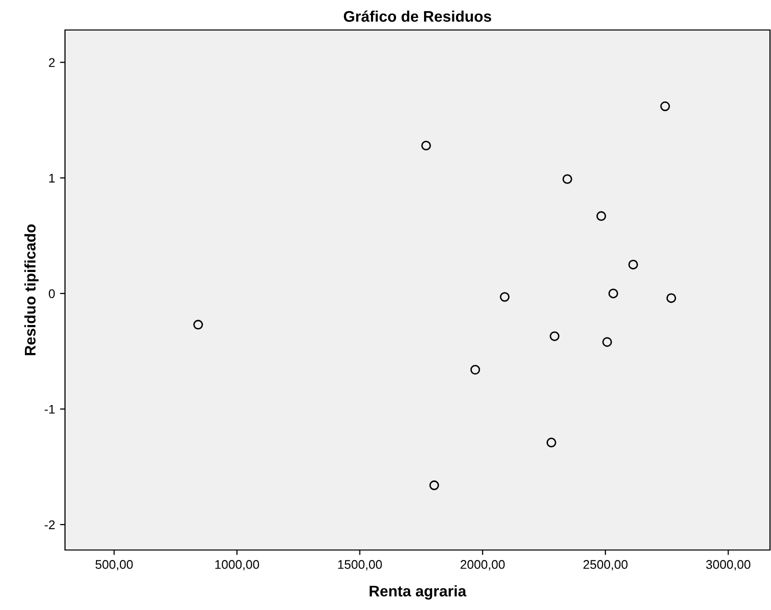  What do you see at coordinates (49, 525) in the screenshot?
I see `y-tick-label: -2` at bounding box center [49, 525].